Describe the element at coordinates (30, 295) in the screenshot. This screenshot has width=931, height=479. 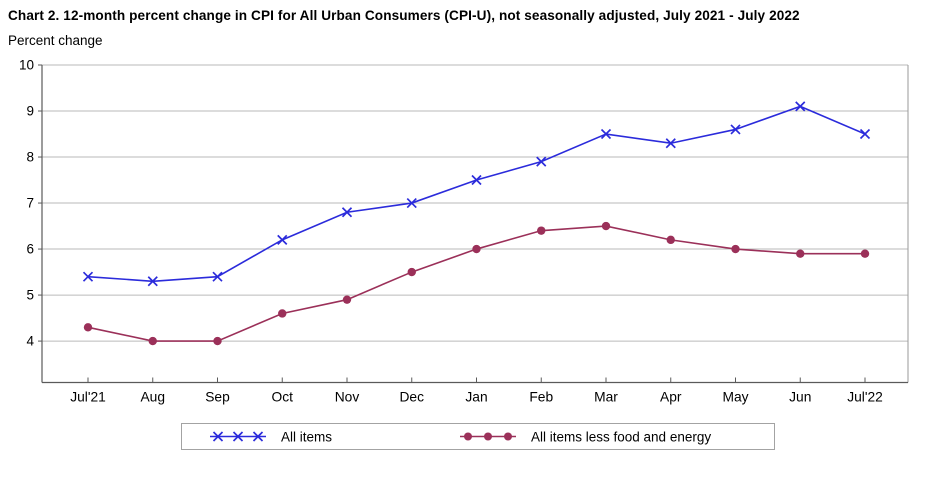
I see `svg-text: 5` at that location.